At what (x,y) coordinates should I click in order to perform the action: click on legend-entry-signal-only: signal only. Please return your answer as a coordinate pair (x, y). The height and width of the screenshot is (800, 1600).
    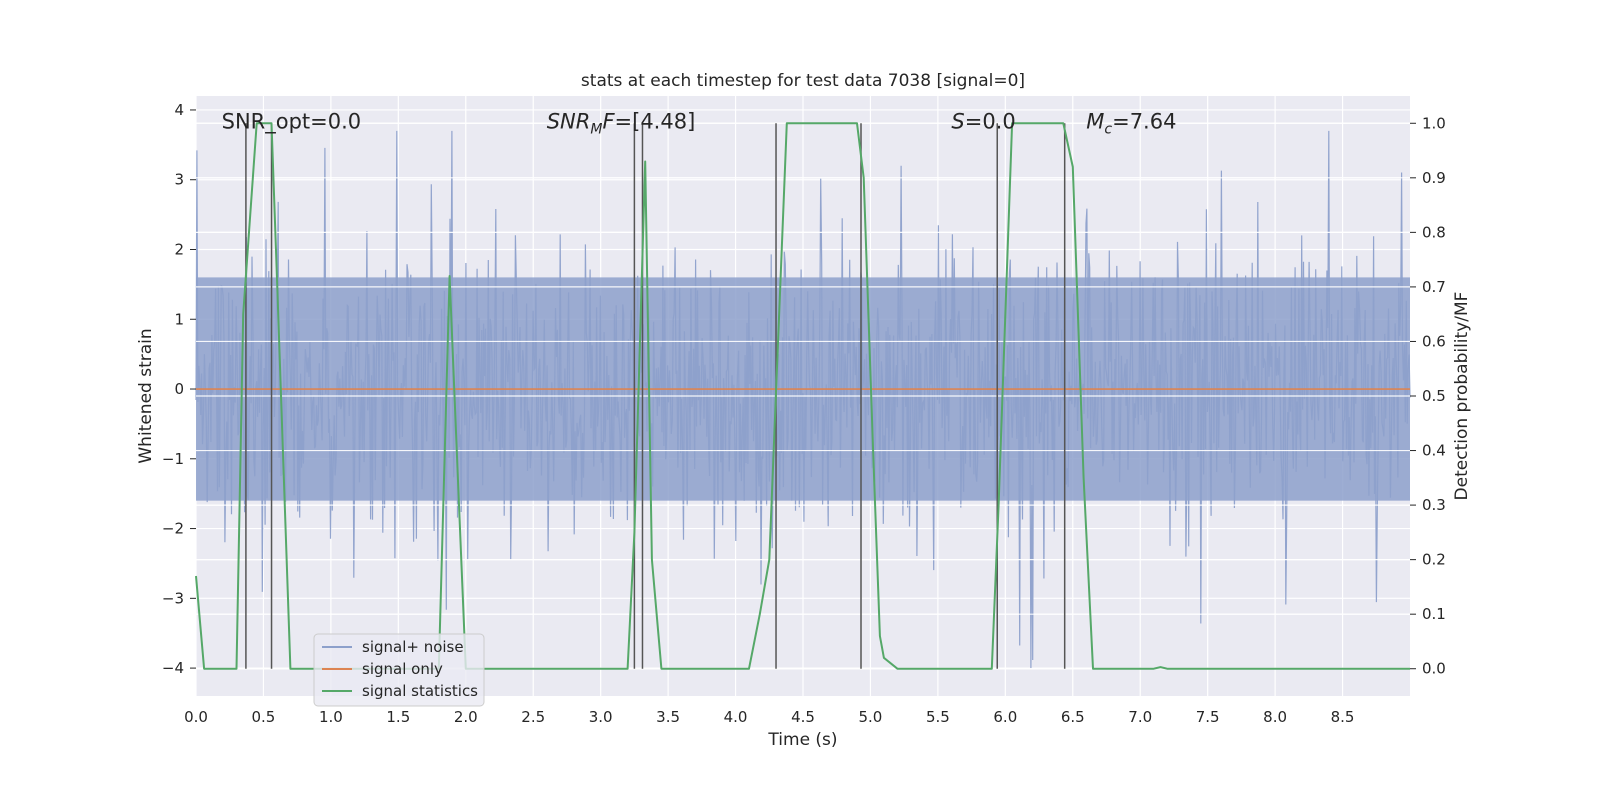
    Looking at the image, I should click on (402, 669).